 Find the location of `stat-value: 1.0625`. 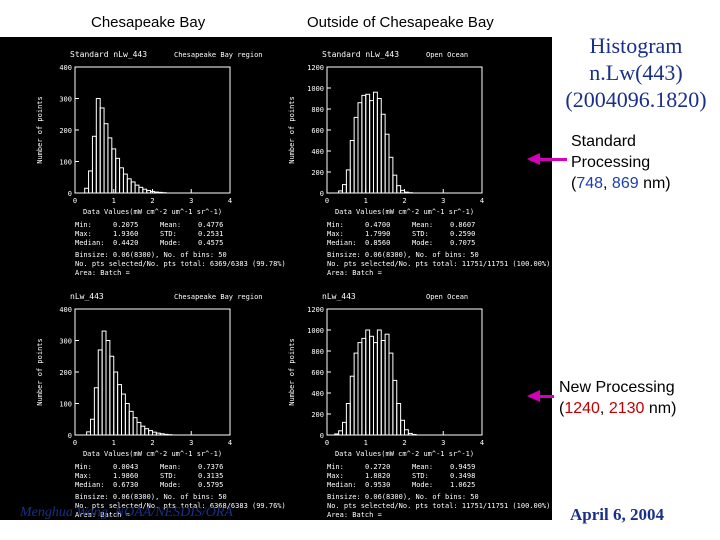

stat-value: 1.0625 is located at coordinates (462, 485).